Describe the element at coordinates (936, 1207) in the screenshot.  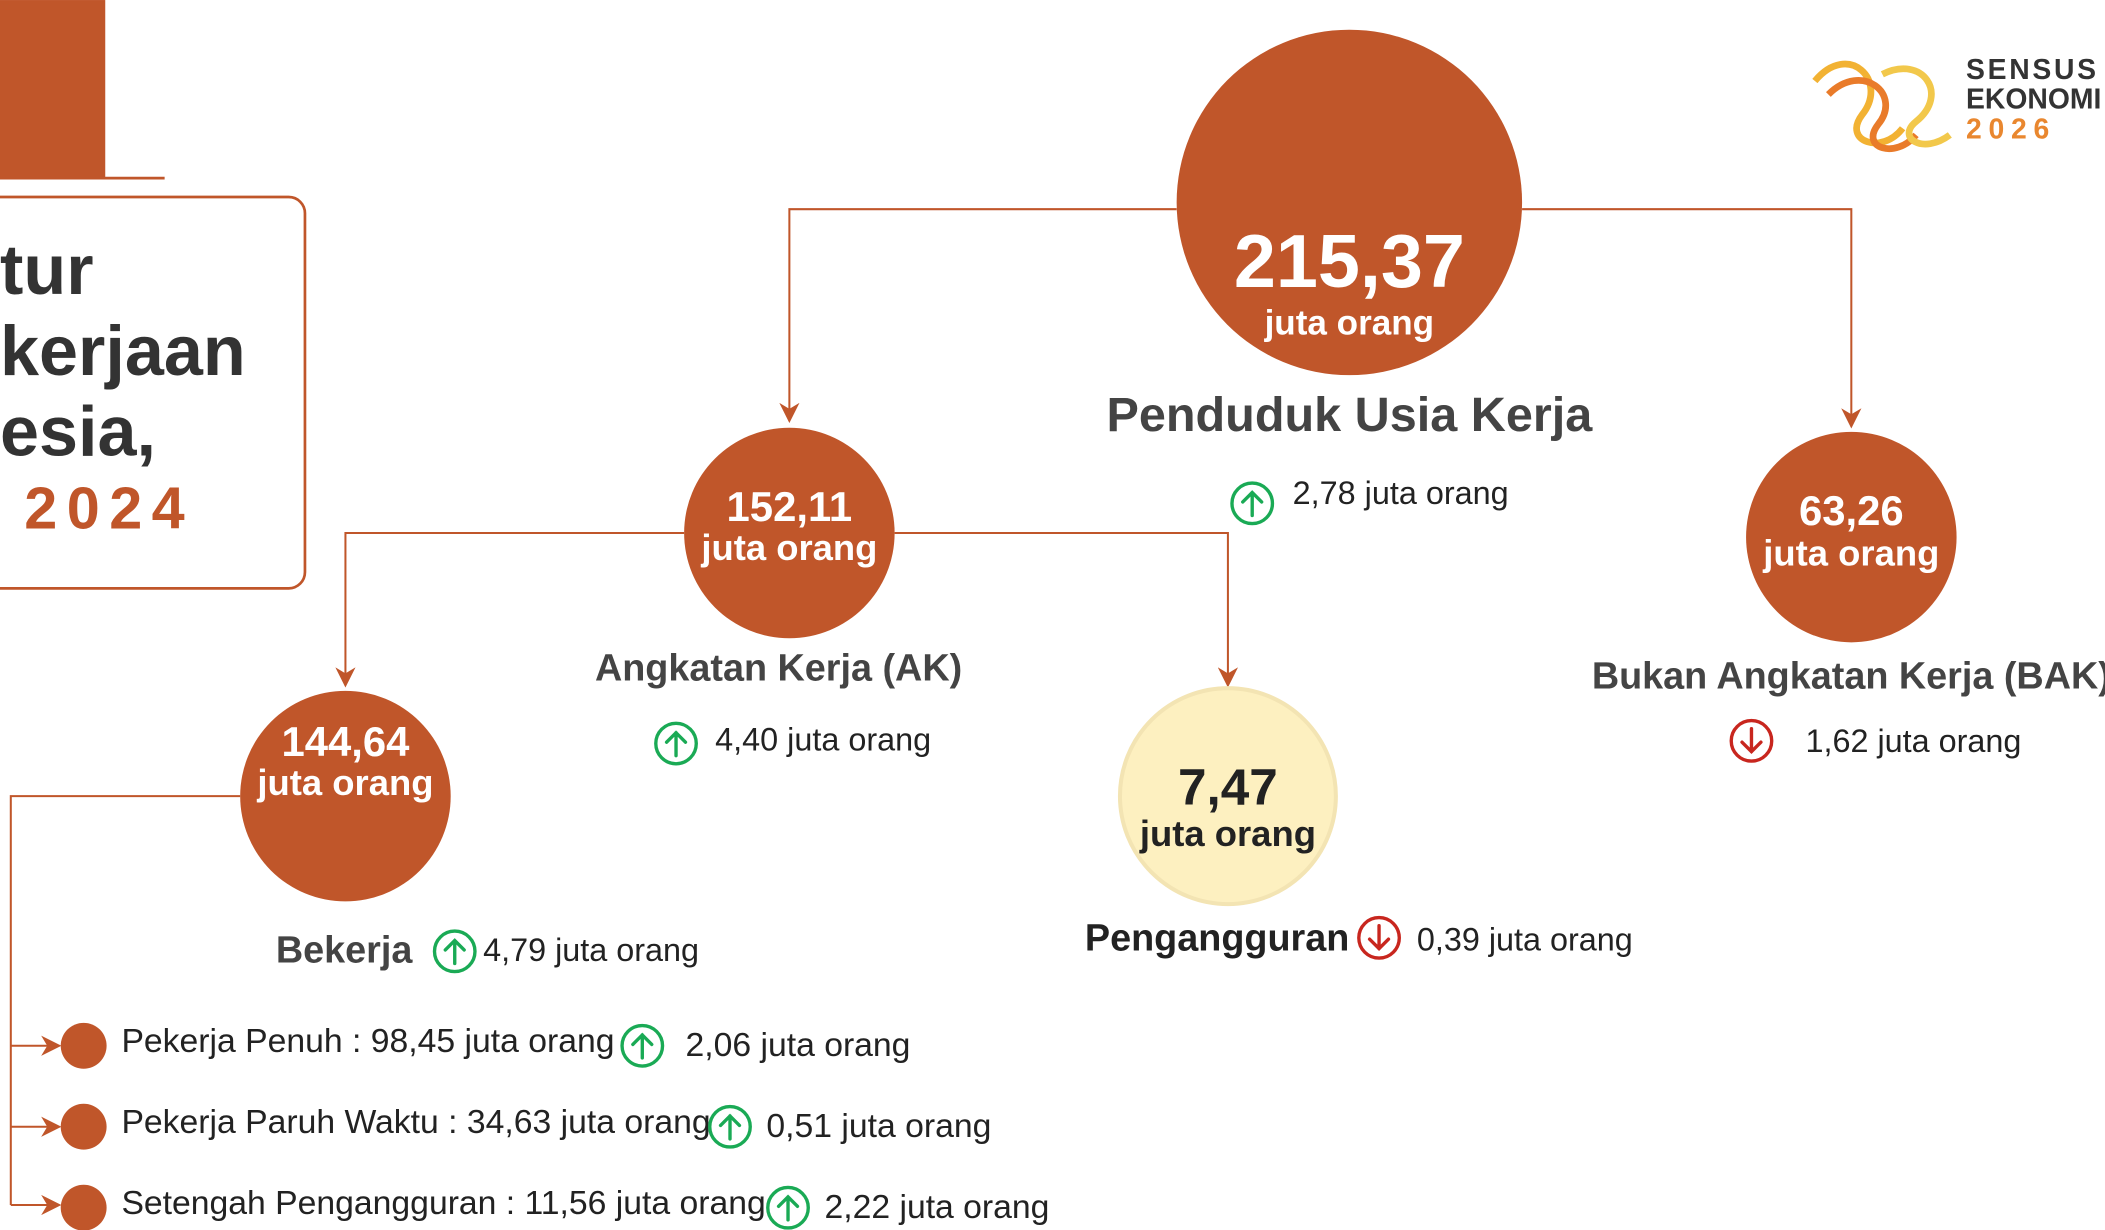
I see `breakdown-change: 2,22 juta orang` at that location.